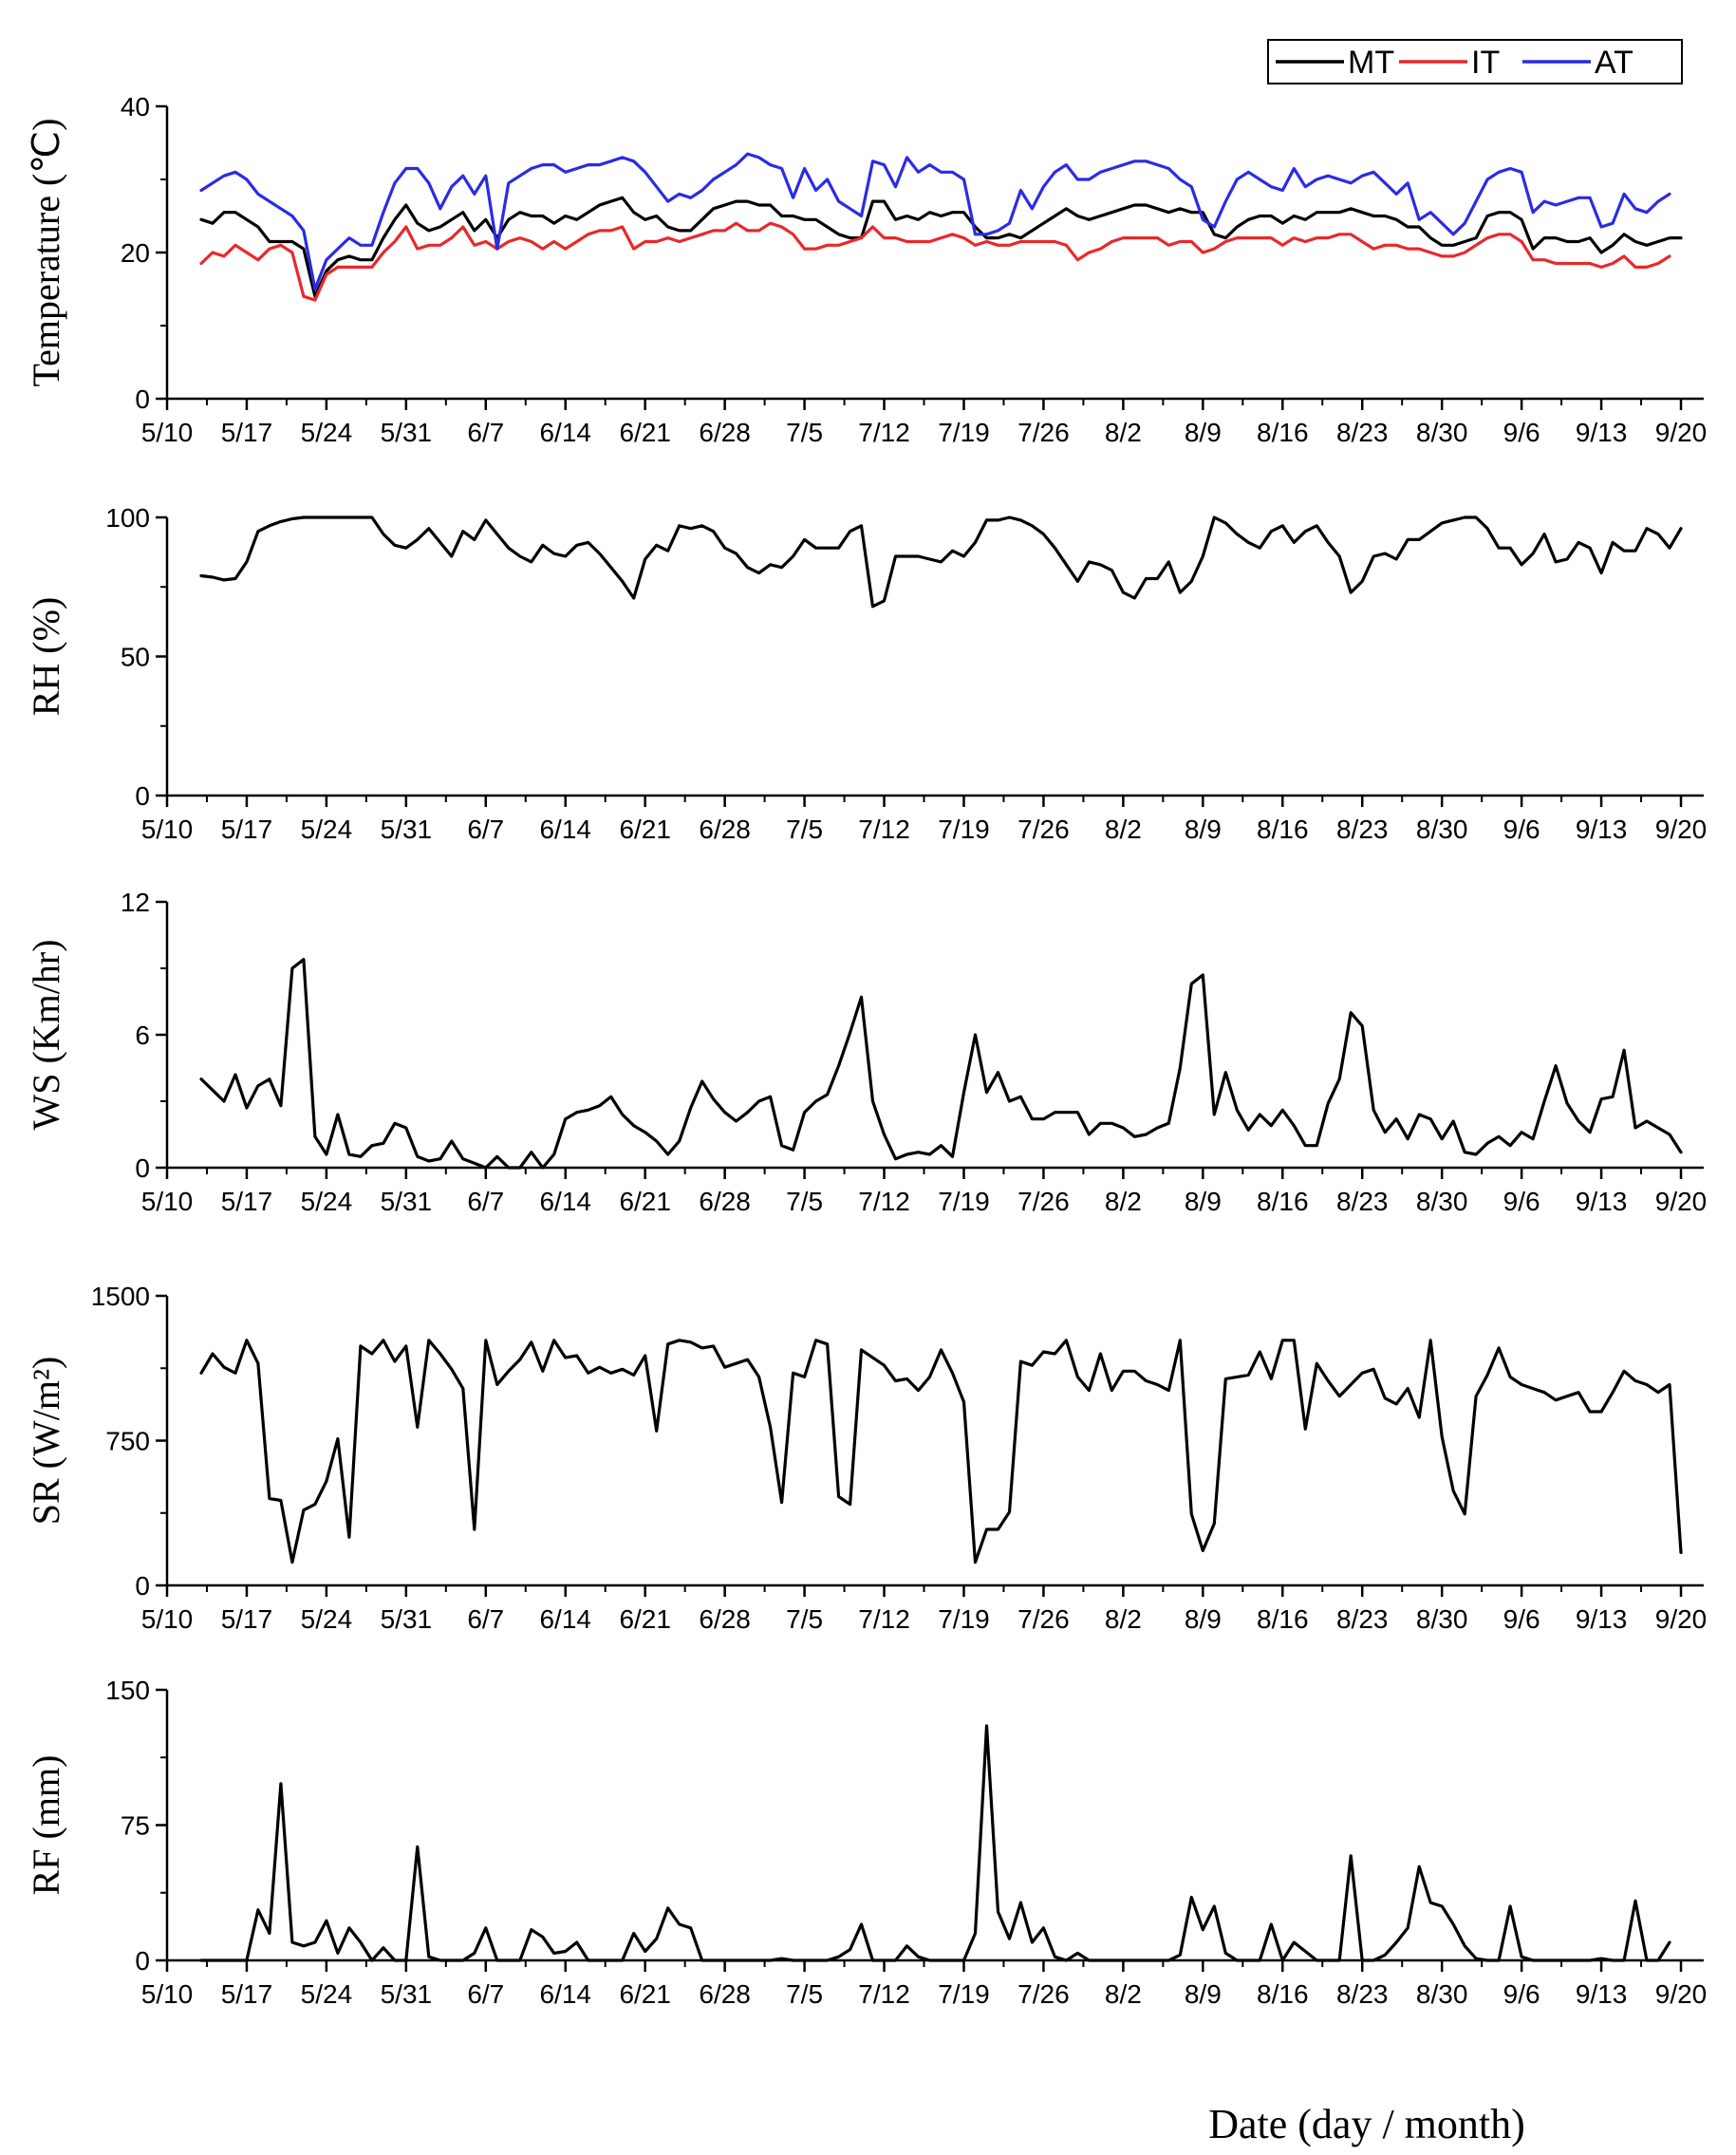 The width and height of the screenshot is (1736, 2155). What do you see at coordinates (1614, 63) in the screenshot?
I see `legend-label-at: AT` at bounding box center [1614, 63].